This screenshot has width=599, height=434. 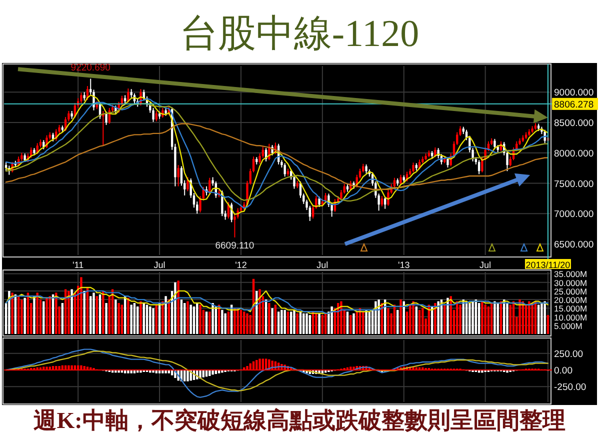 What do you see at coordinates (241, 265) in the screenshot?
I see `x-tick-label: '12` at bounding box center [241, 265].